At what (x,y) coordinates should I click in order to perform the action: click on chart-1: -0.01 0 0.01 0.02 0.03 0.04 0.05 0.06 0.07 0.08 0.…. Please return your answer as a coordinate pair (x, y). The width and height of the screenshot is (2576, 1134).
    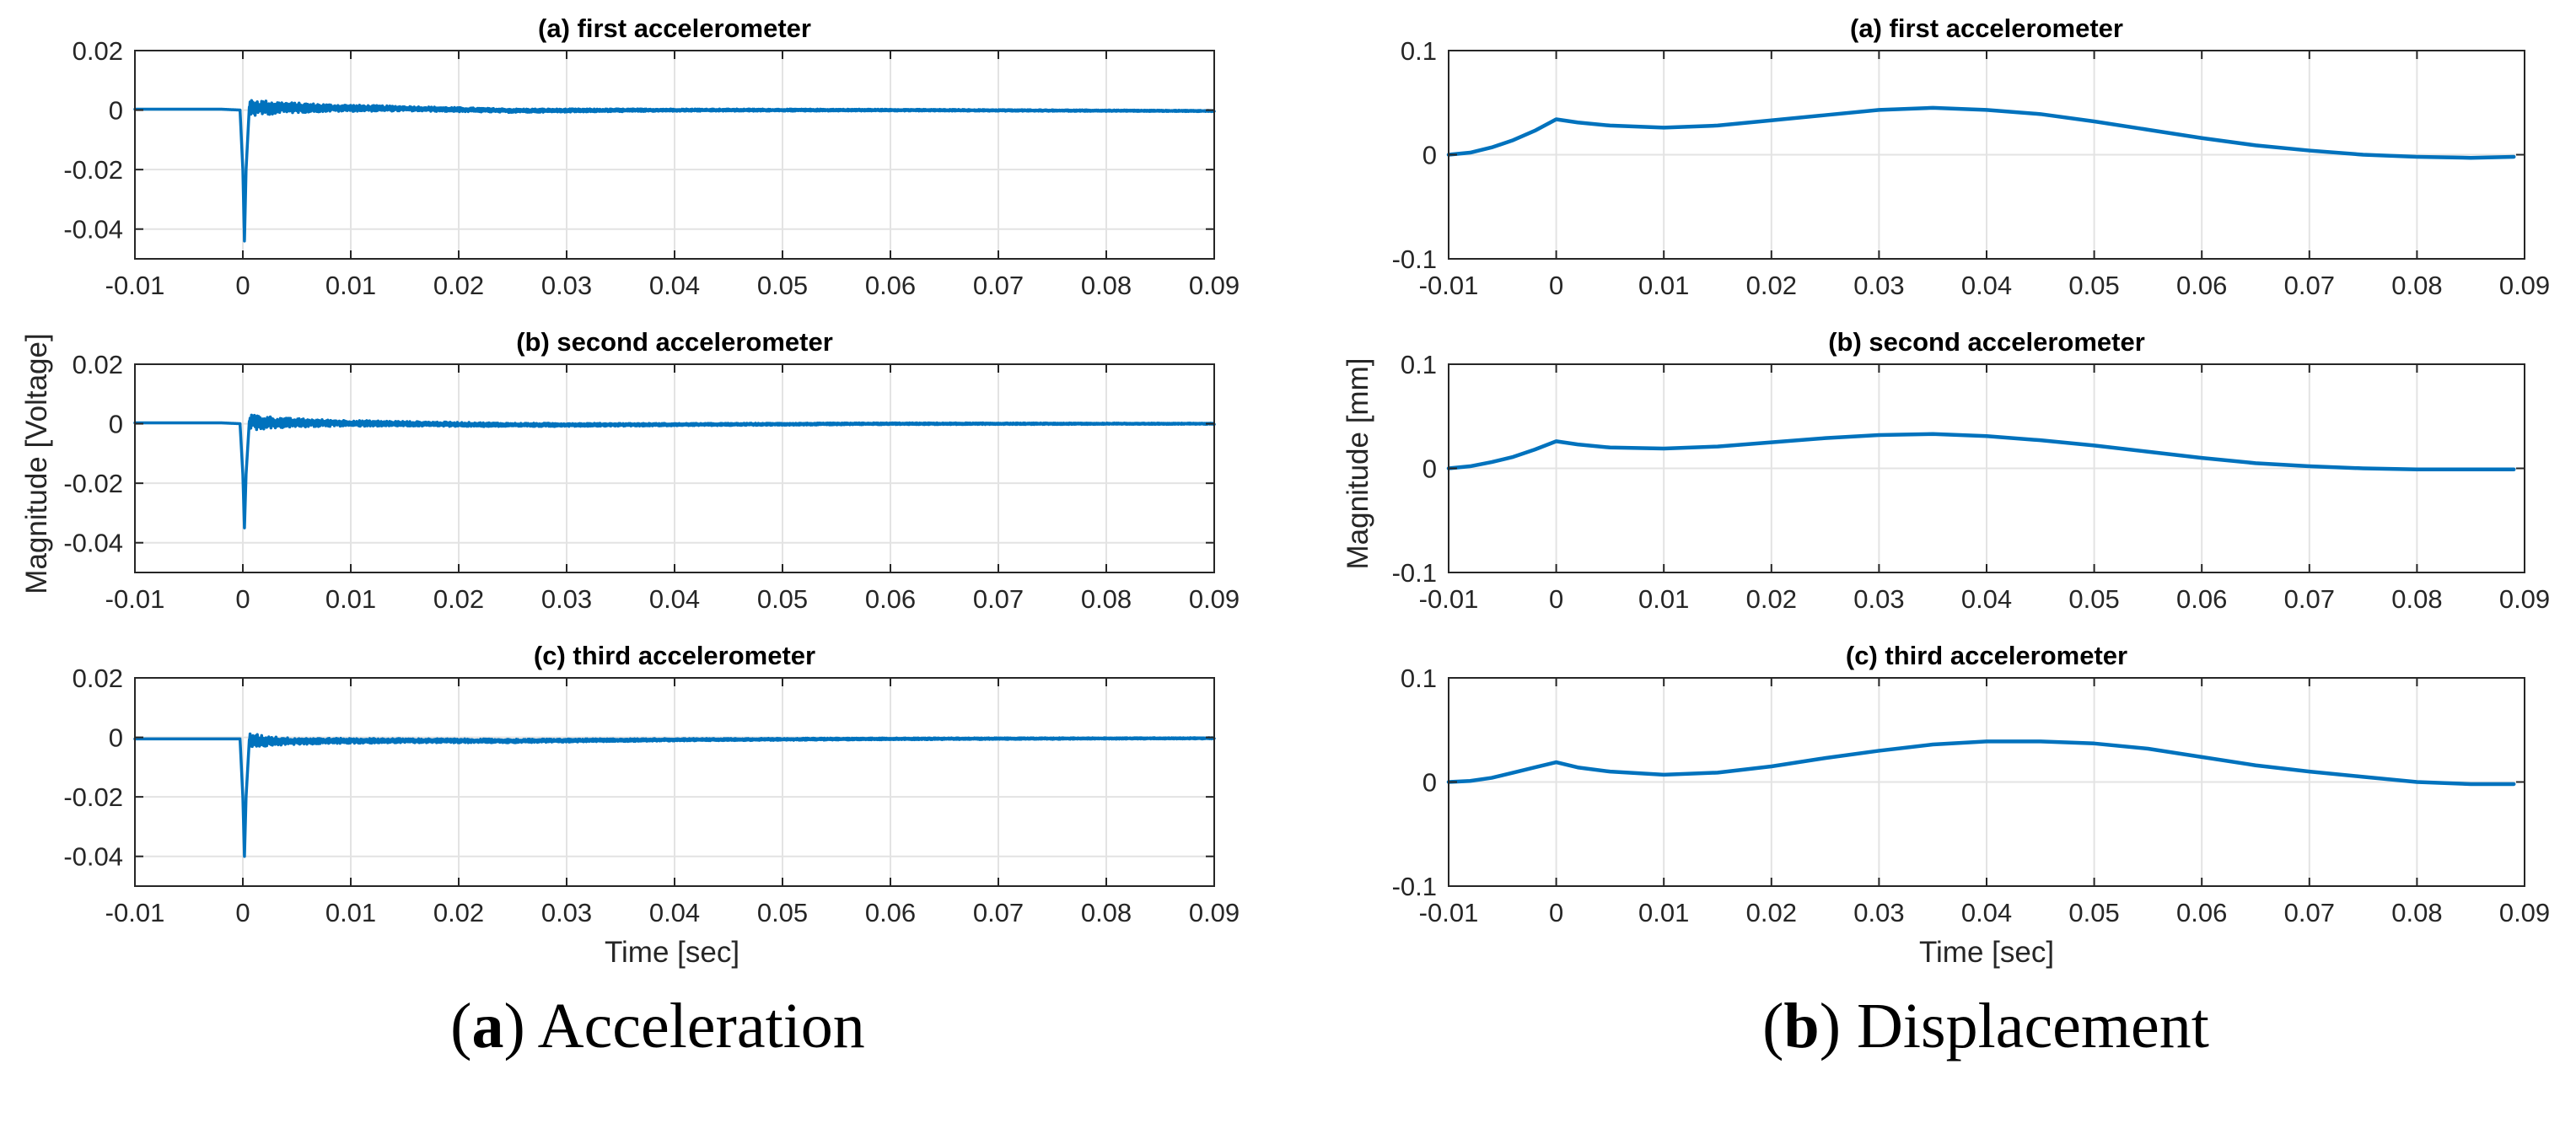
    Looking at the image, I should click on (651, 156).